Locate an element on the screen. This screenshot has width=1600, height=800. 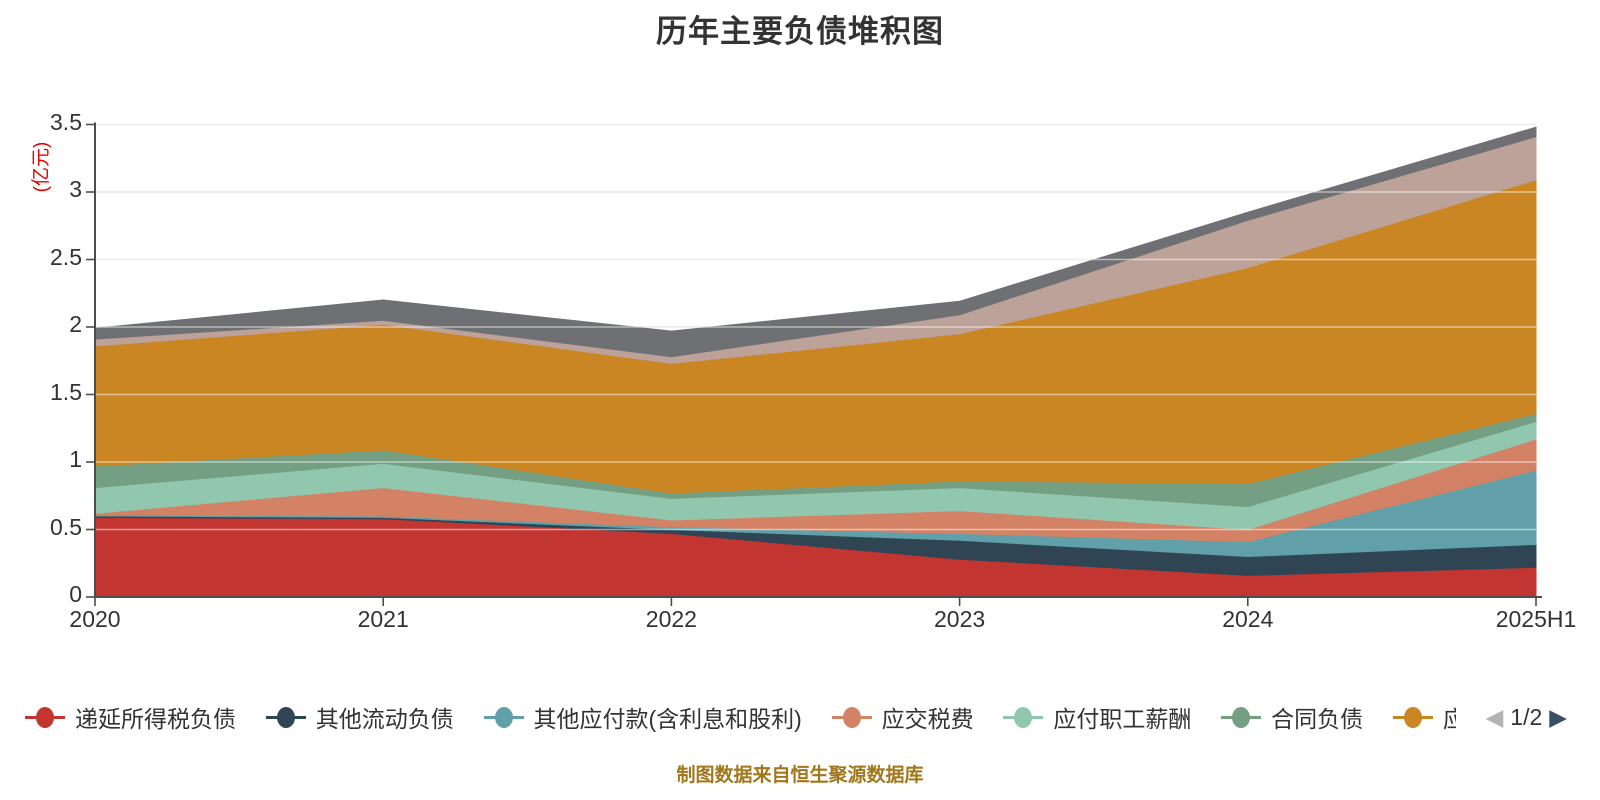
y-tick-label: 3 is located at coordinates (75, 189).